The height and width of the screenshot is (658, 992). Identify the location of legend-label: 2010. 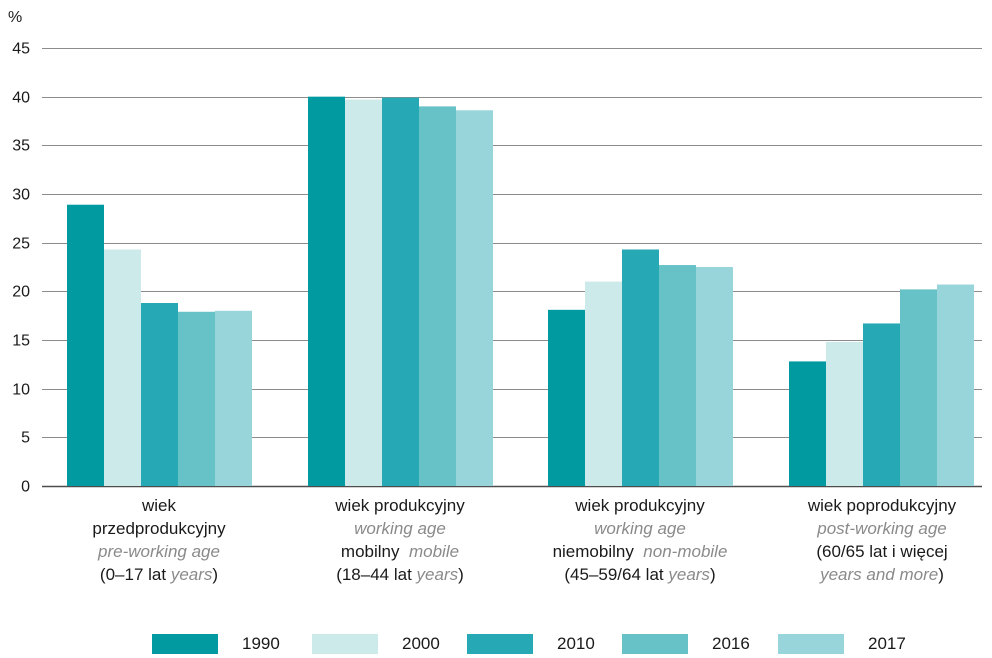
(576, 643).